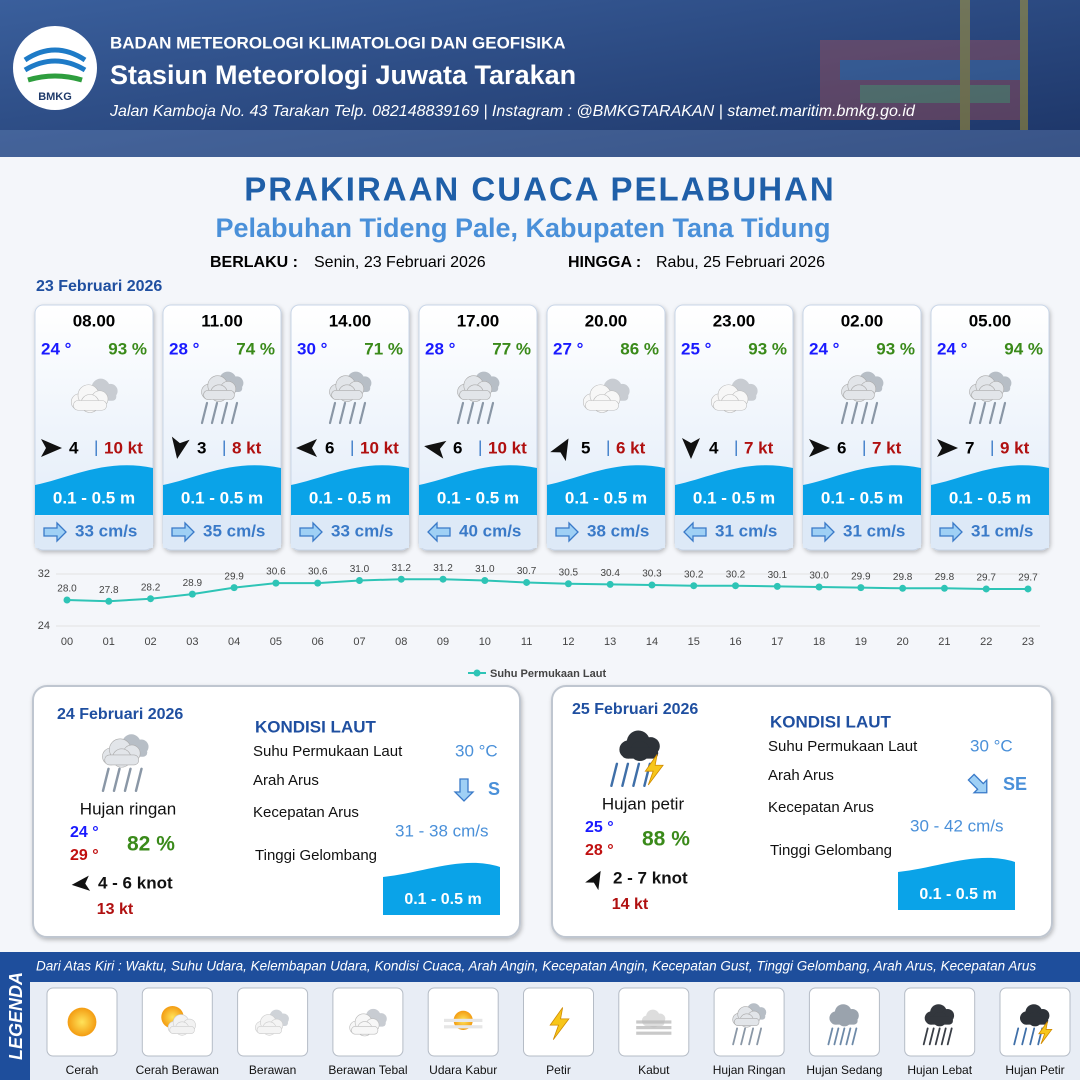  What do you see at coordinates (485, 642) in the screenshot?
I see `x-tick-label: 10` at bounding box center [485, 642].